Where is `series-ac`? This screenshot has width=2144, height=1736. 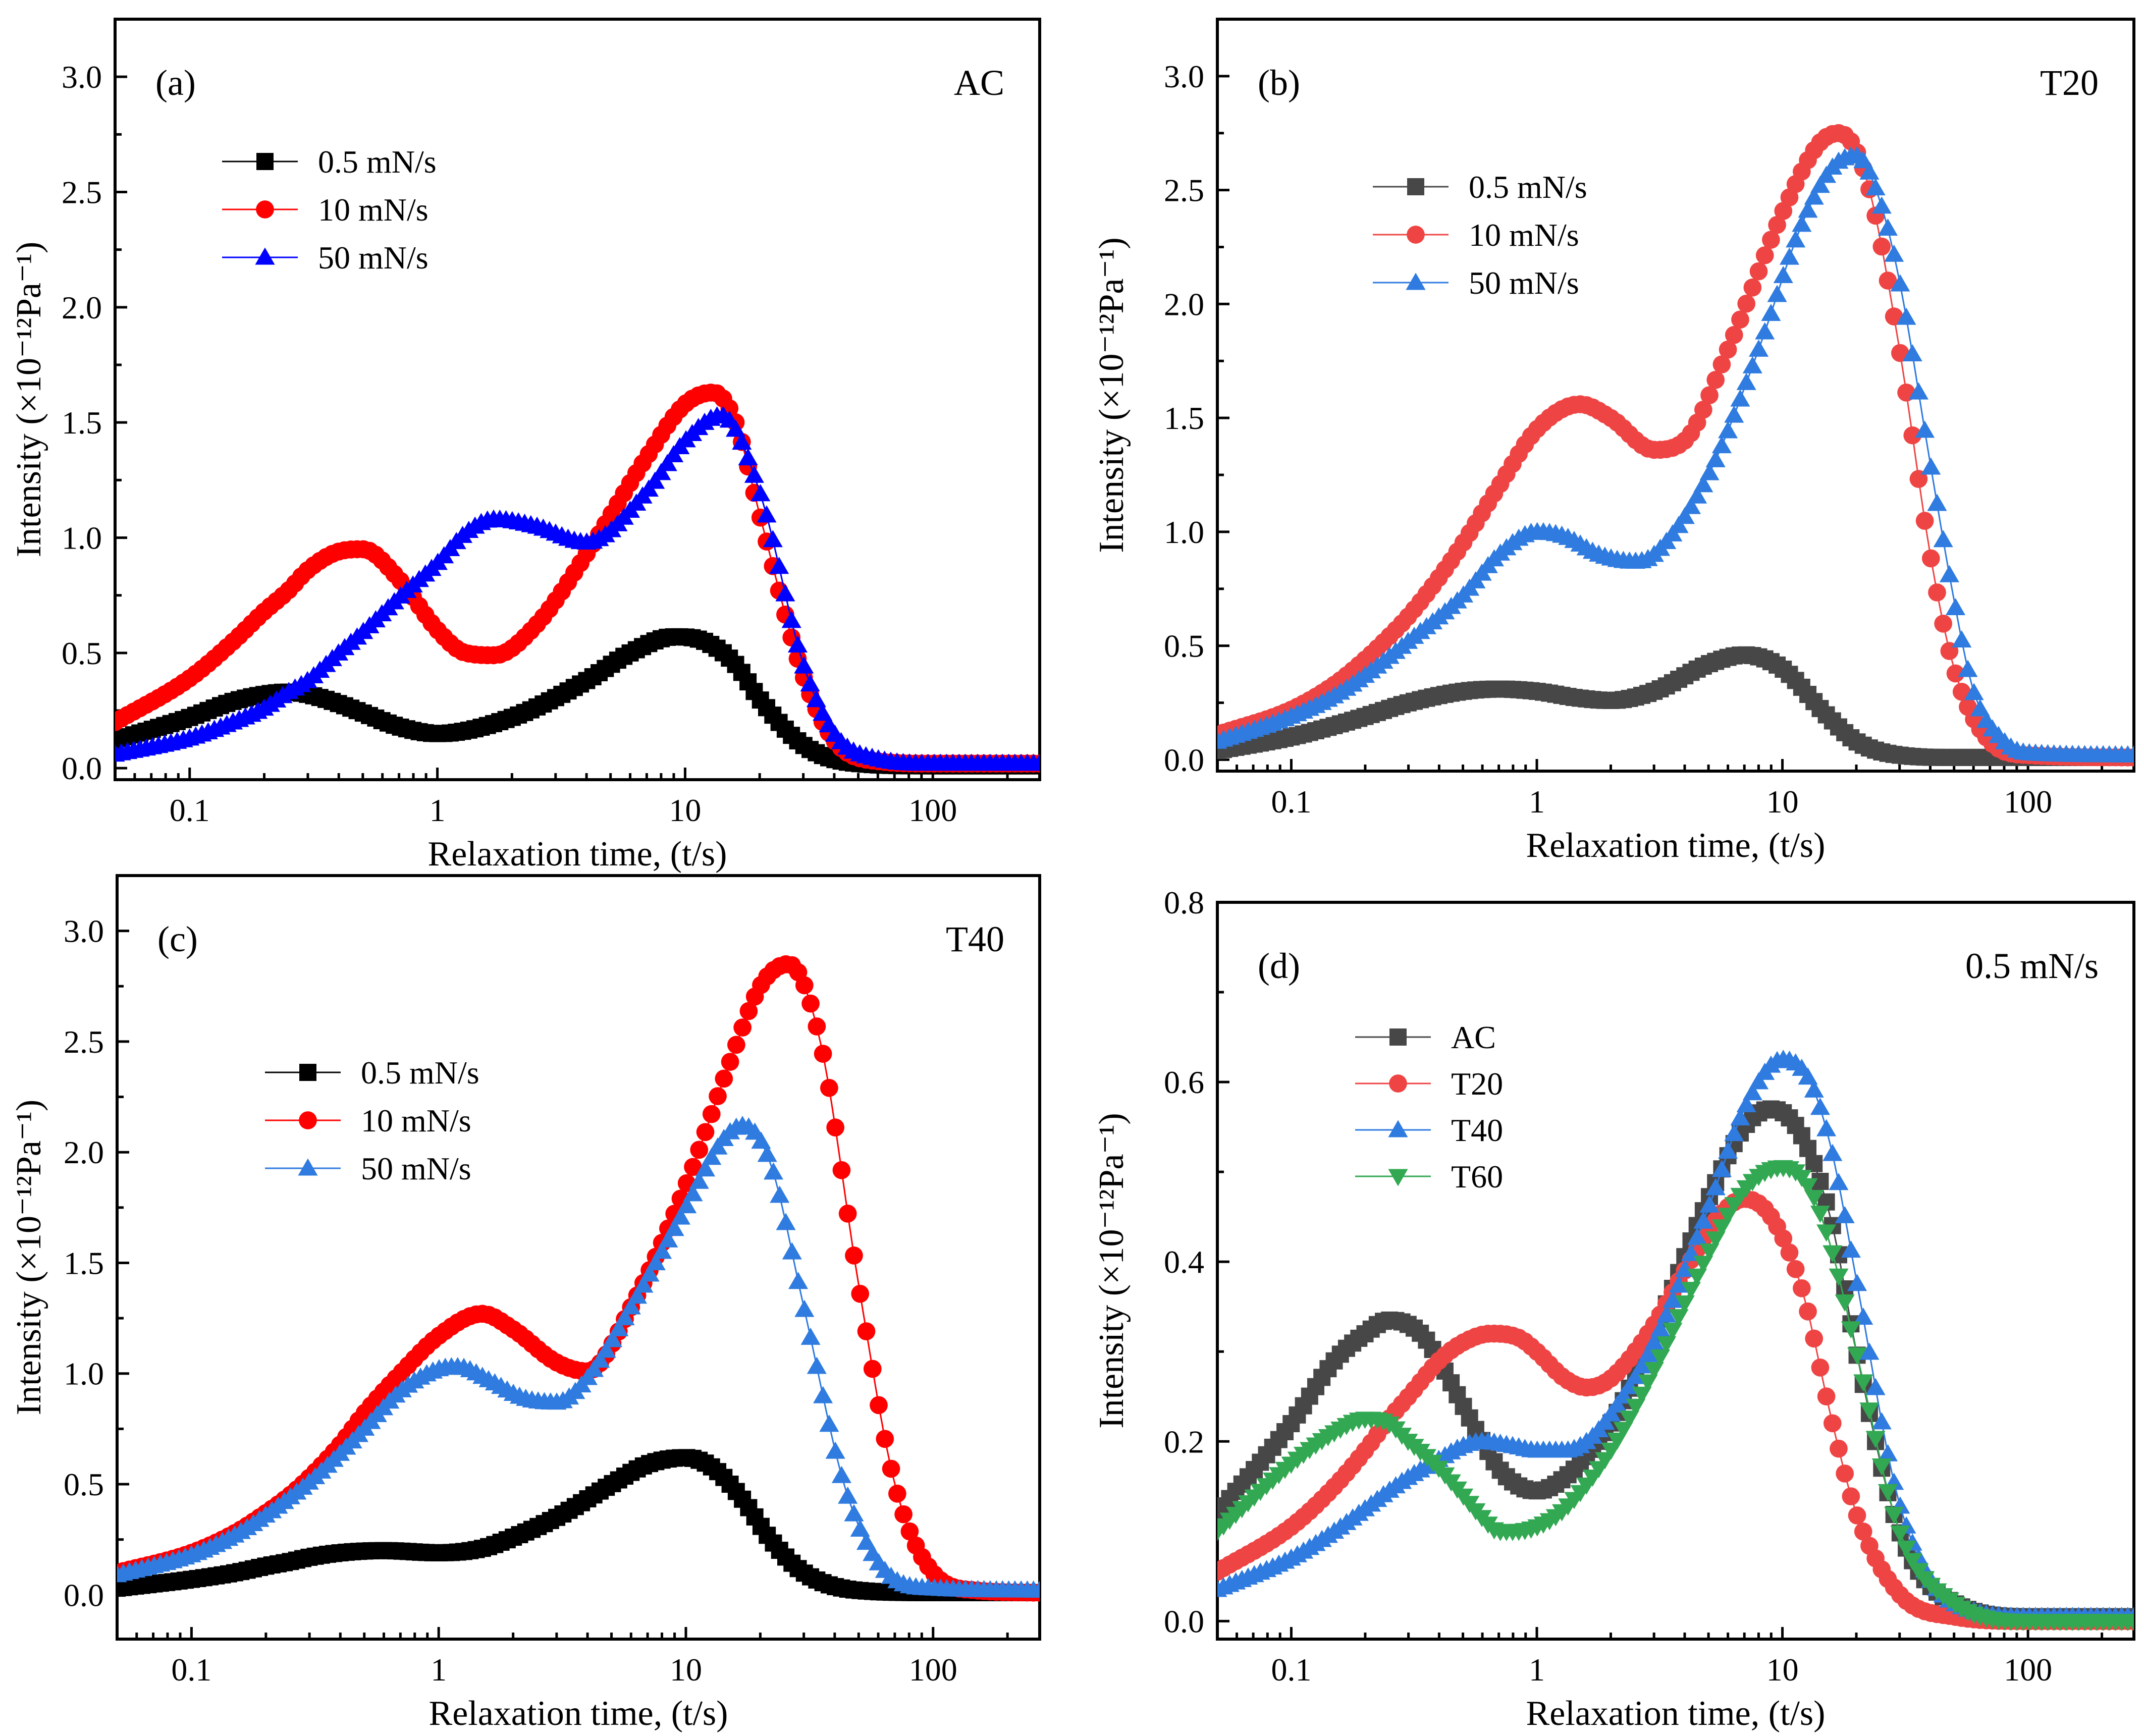 series-ac is located at coordinates (1675, 1362).